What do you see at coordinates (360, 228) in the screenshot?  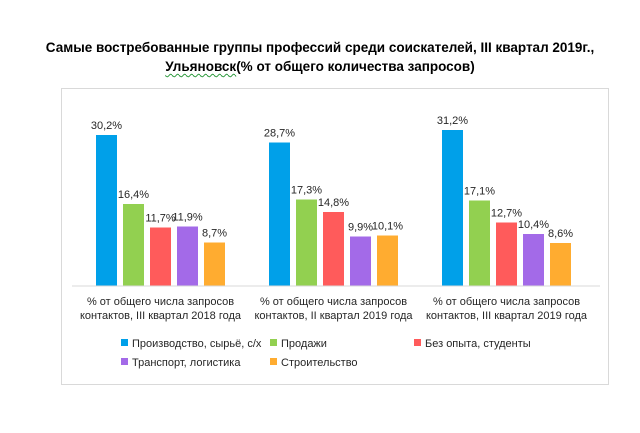 I see `data-label-4-2: 9,9%` at bounding box center [360, 228].